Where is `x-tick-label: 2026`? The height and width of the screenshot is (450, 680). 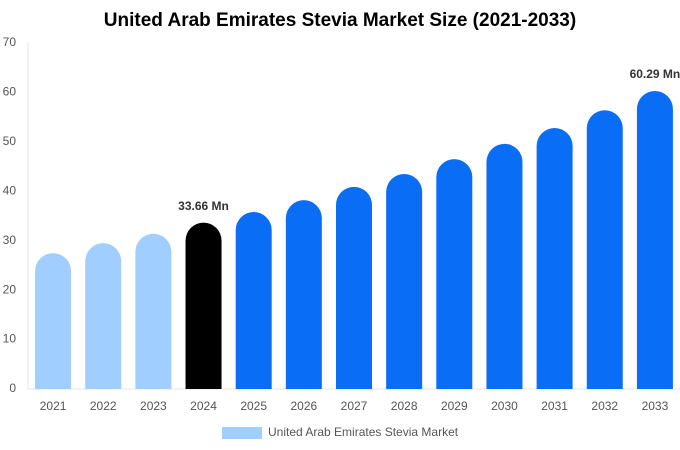
x-tick-label: 2026 is located at coordinates (303, 406).